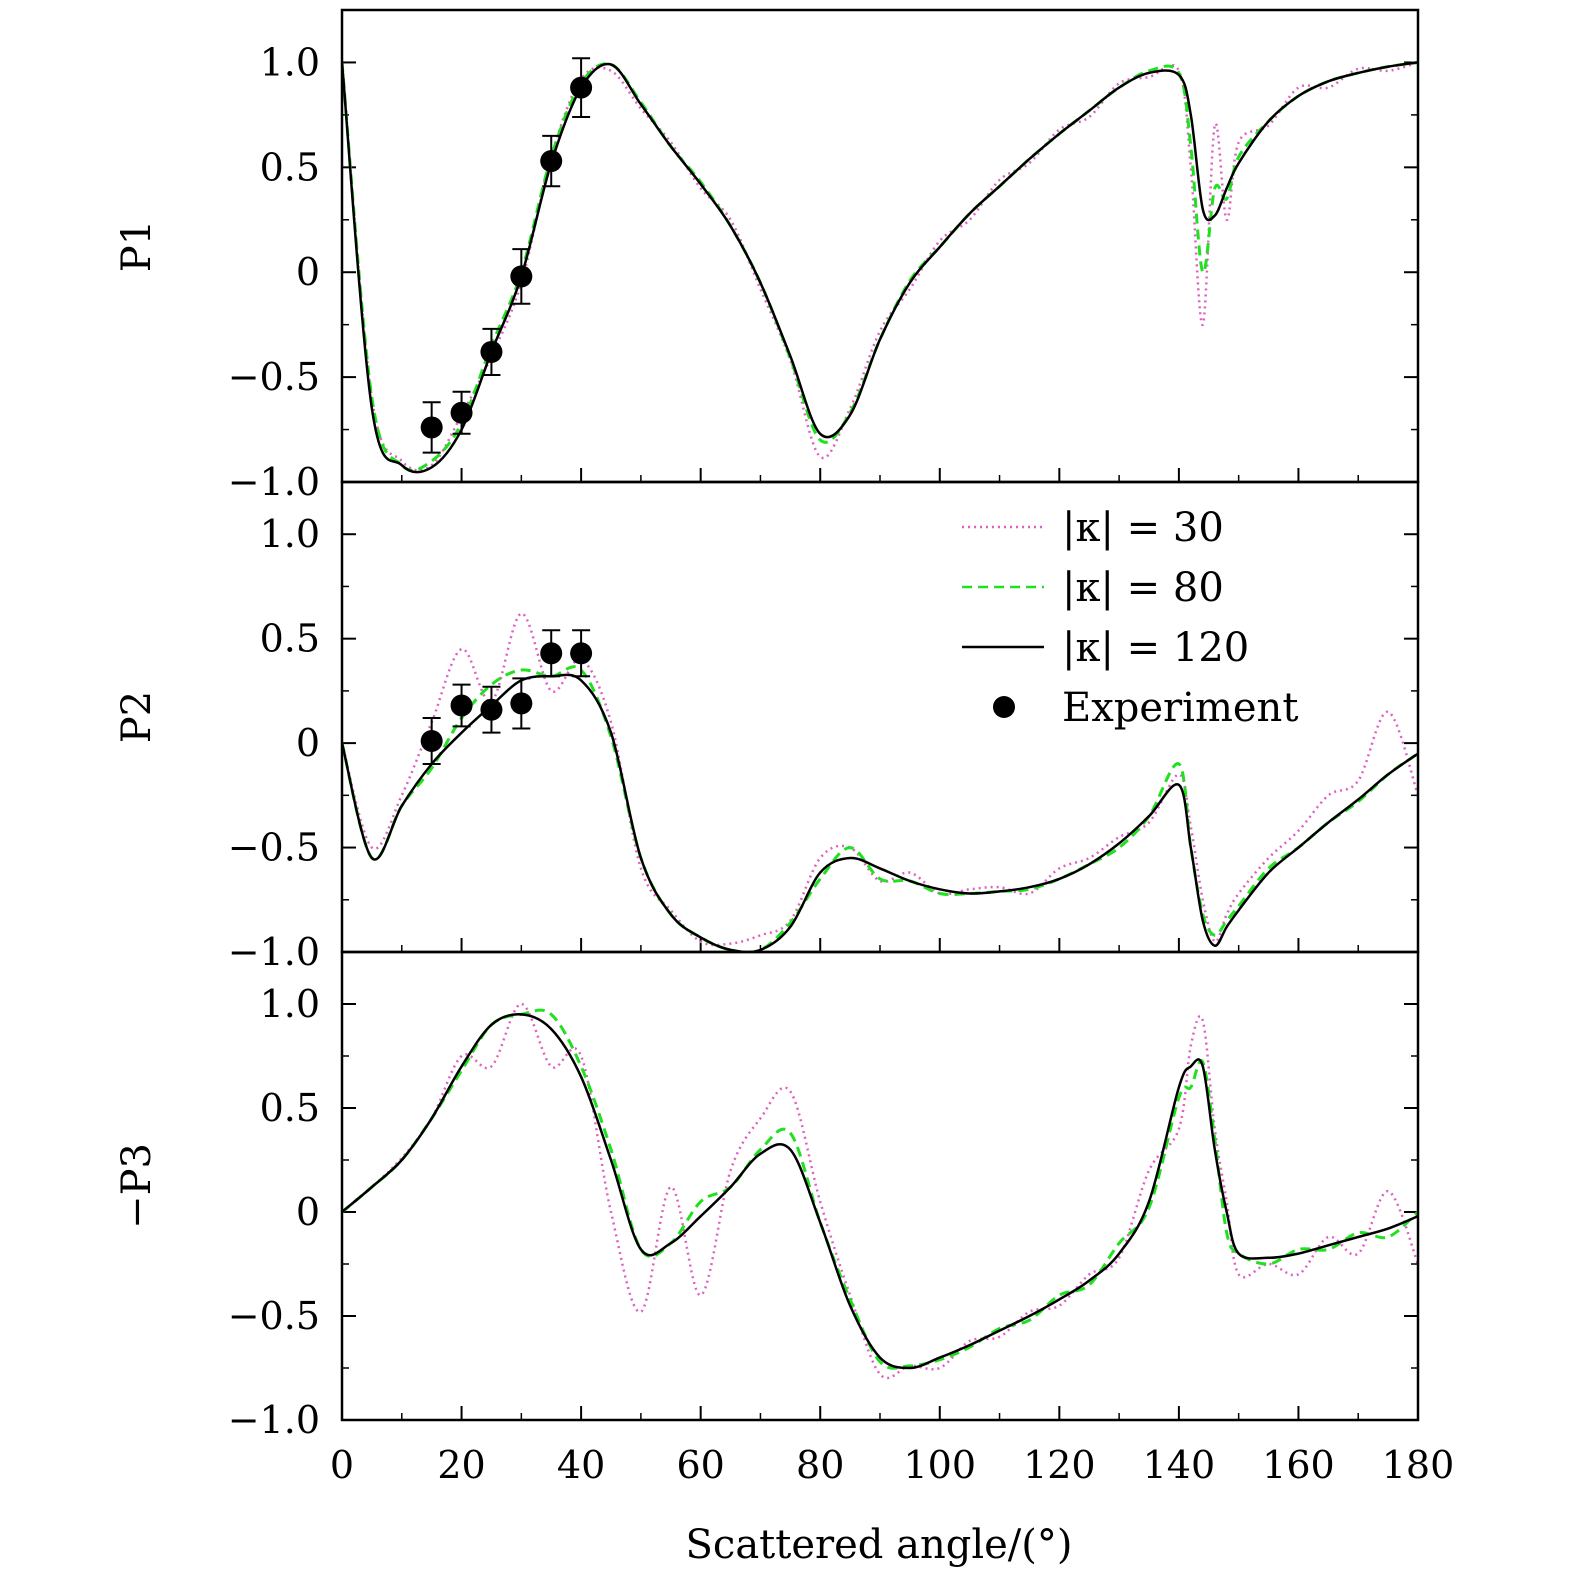  What do you see at coordinates (700, 1465) in the screenshot?
I see `x-tick-label: 60` at bounding box center [700, 1465].